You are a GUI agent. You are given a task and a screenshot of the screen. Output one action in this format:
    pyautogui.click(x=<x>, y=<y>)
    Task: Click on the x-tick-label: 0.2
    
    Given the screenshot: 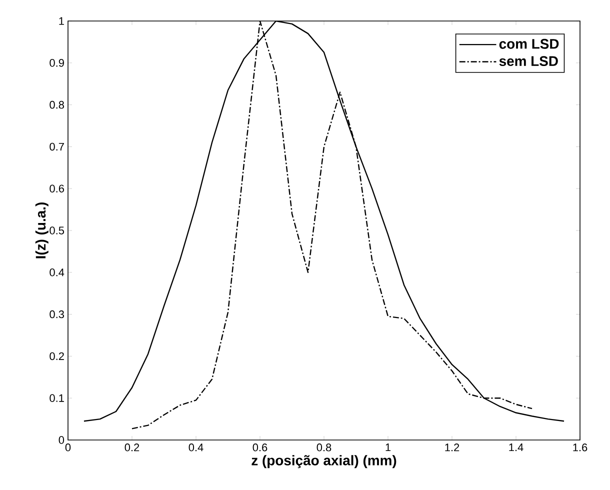 What is the action you would take?
    pyautogui.click(x=132, y=448)
    